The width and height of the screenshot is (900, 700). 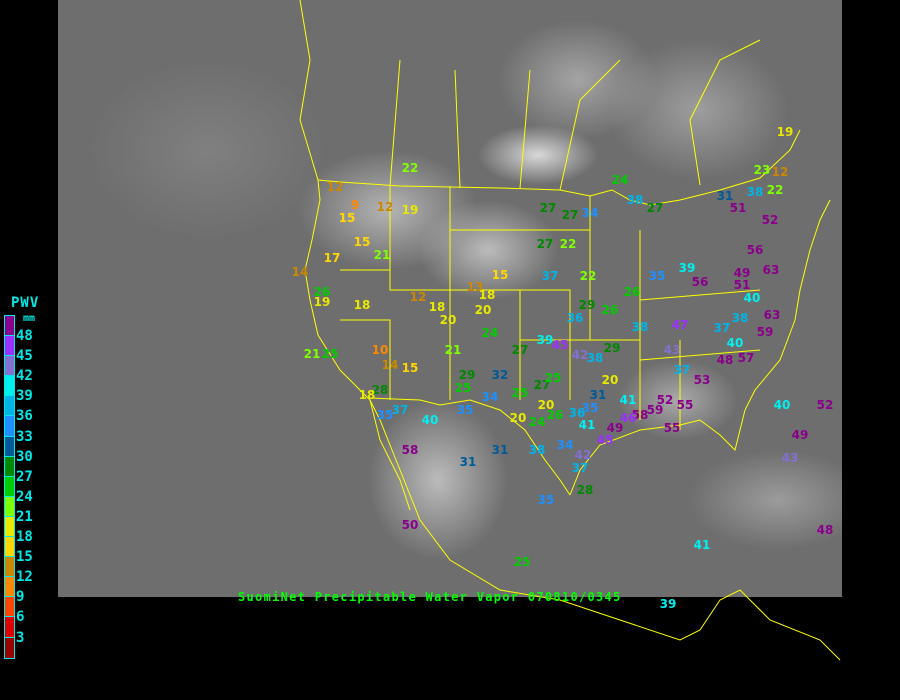 What do you see at coordinates (680, 325) in the screenshot?
I see `station-pwv-value: 47` at bounding box center [680, 325].